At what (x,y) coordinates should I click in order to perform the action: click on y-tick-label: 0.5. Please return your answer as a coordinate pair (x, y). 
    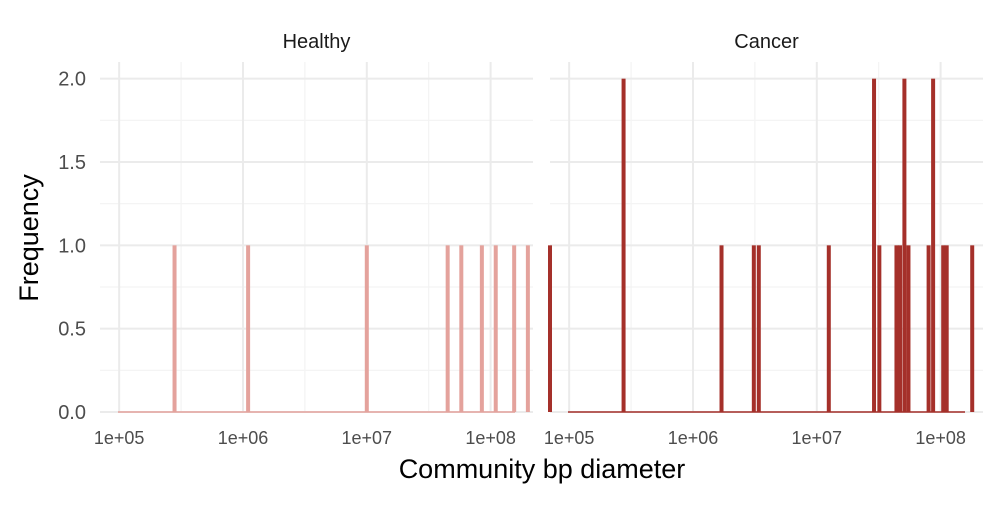
    Looking at the image, I should click on (72, 330).